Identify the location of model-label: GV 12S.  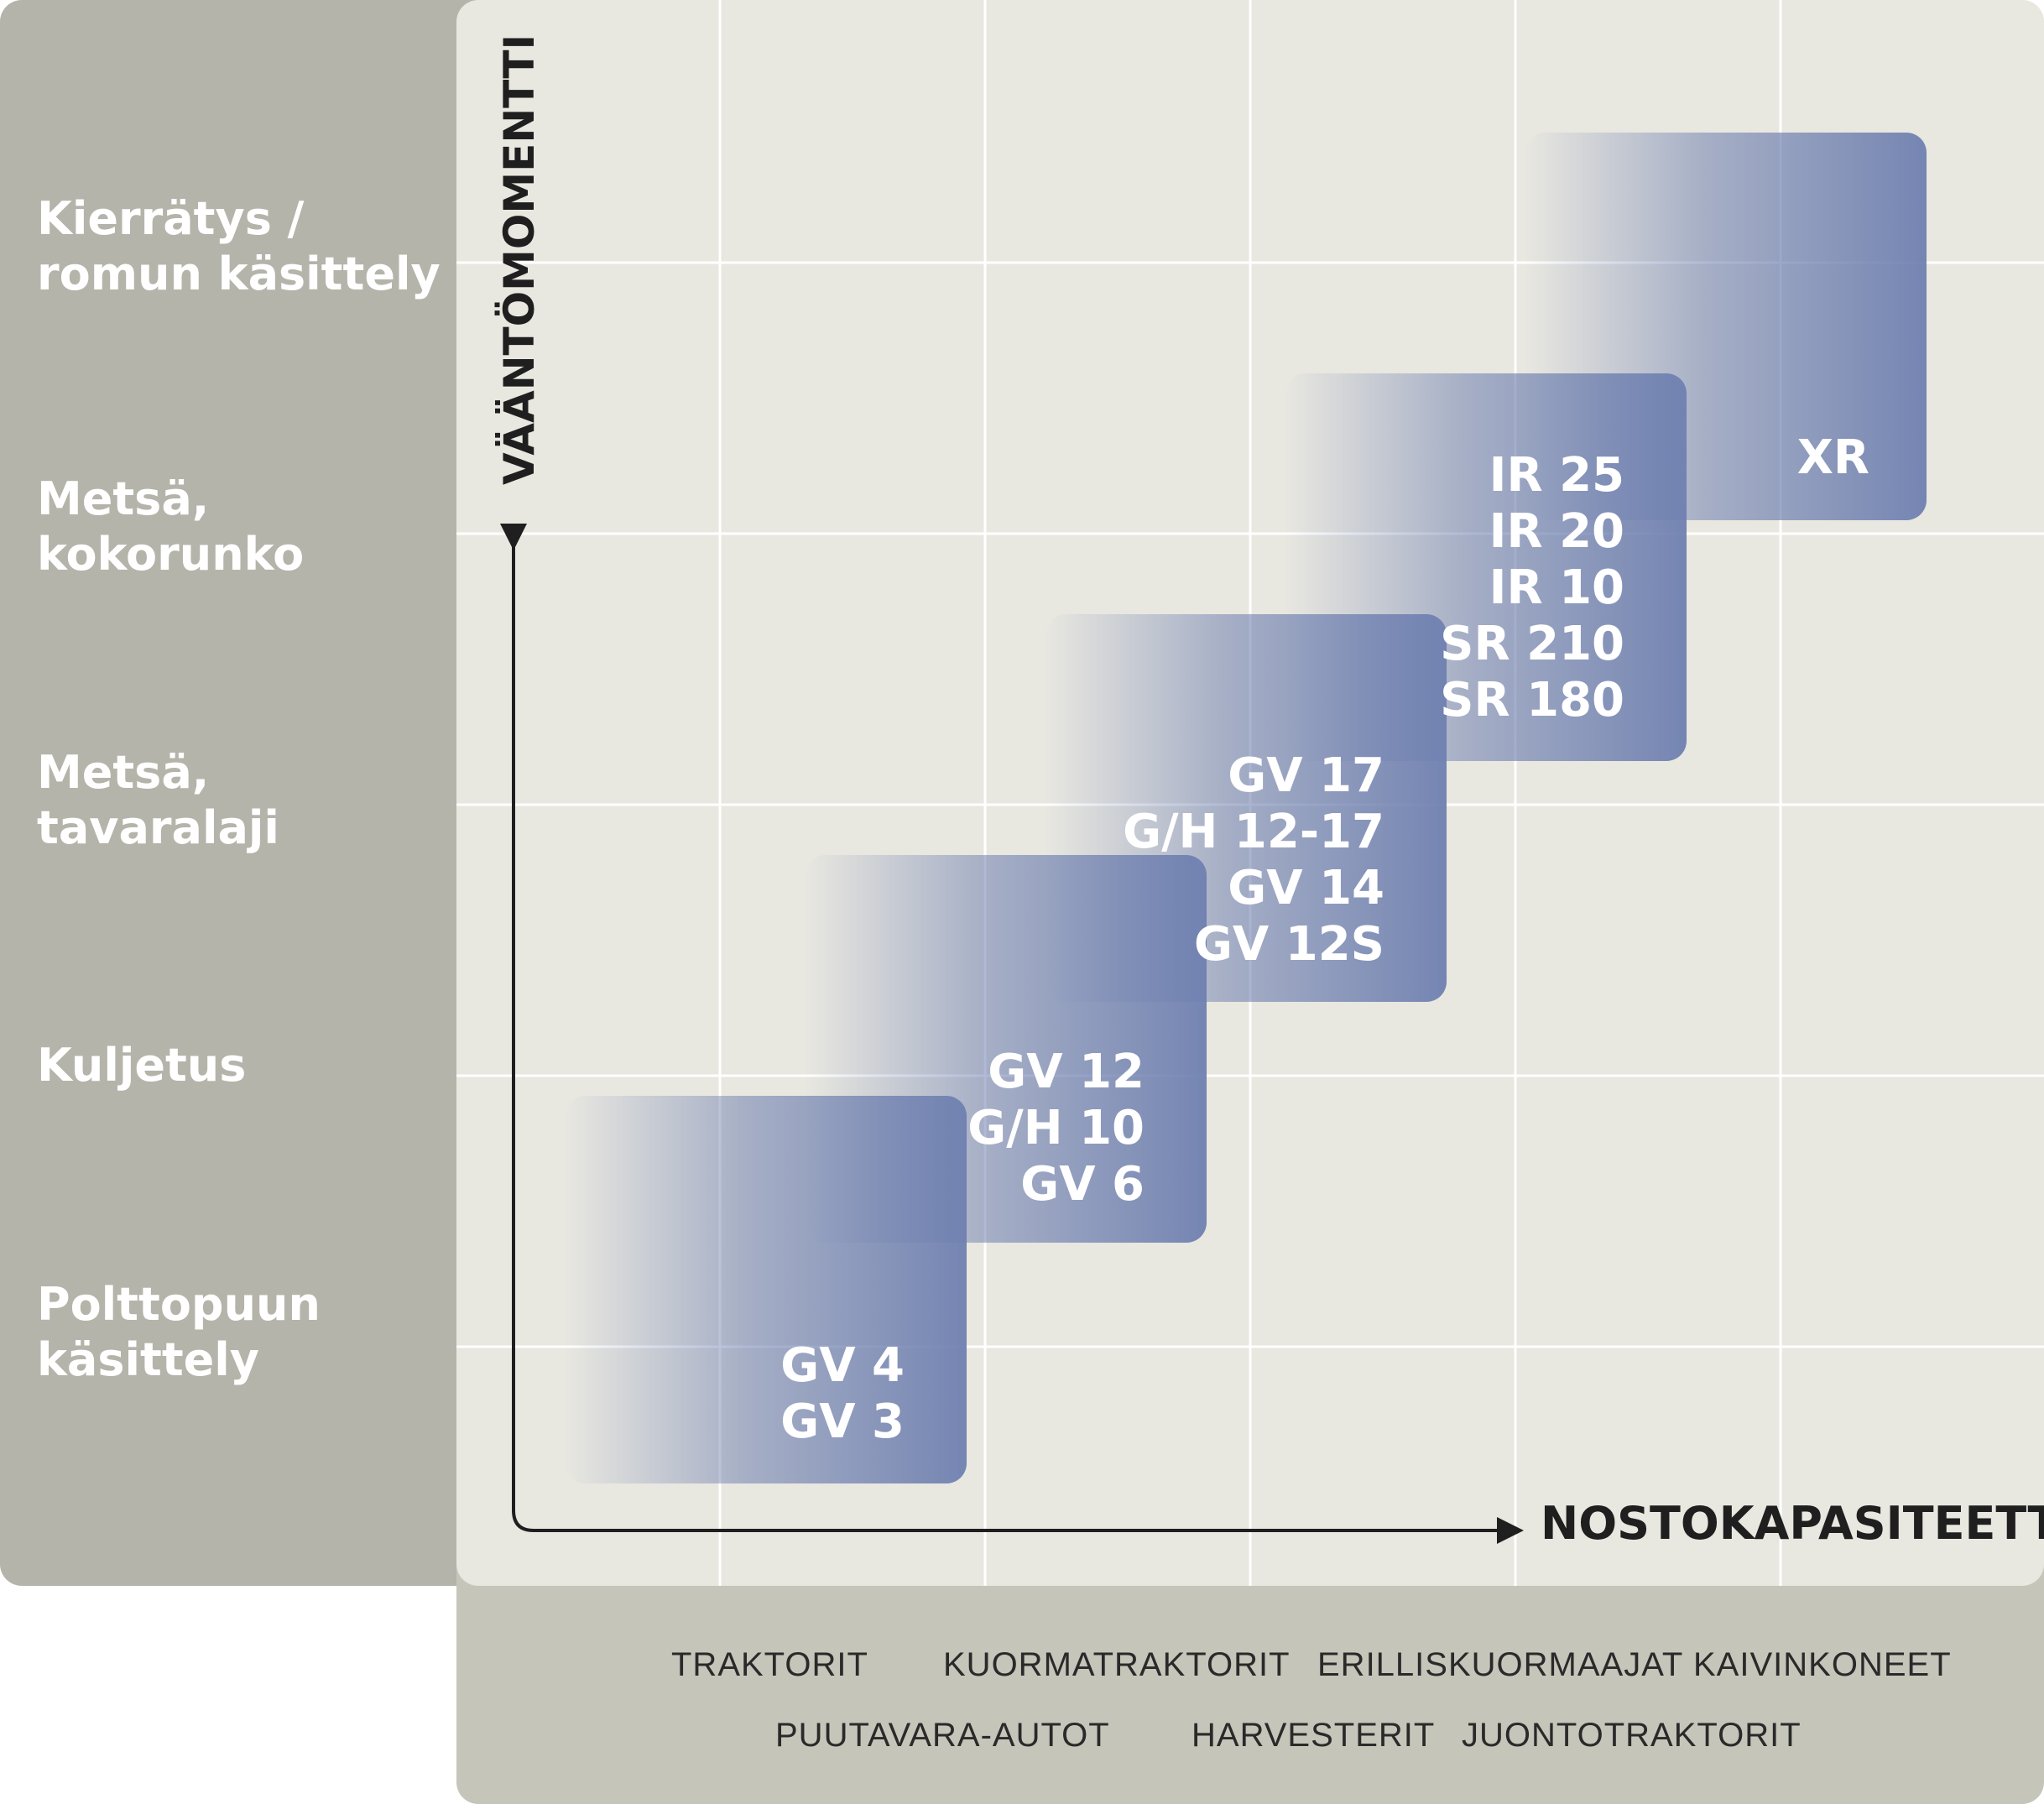
(1289, 945).